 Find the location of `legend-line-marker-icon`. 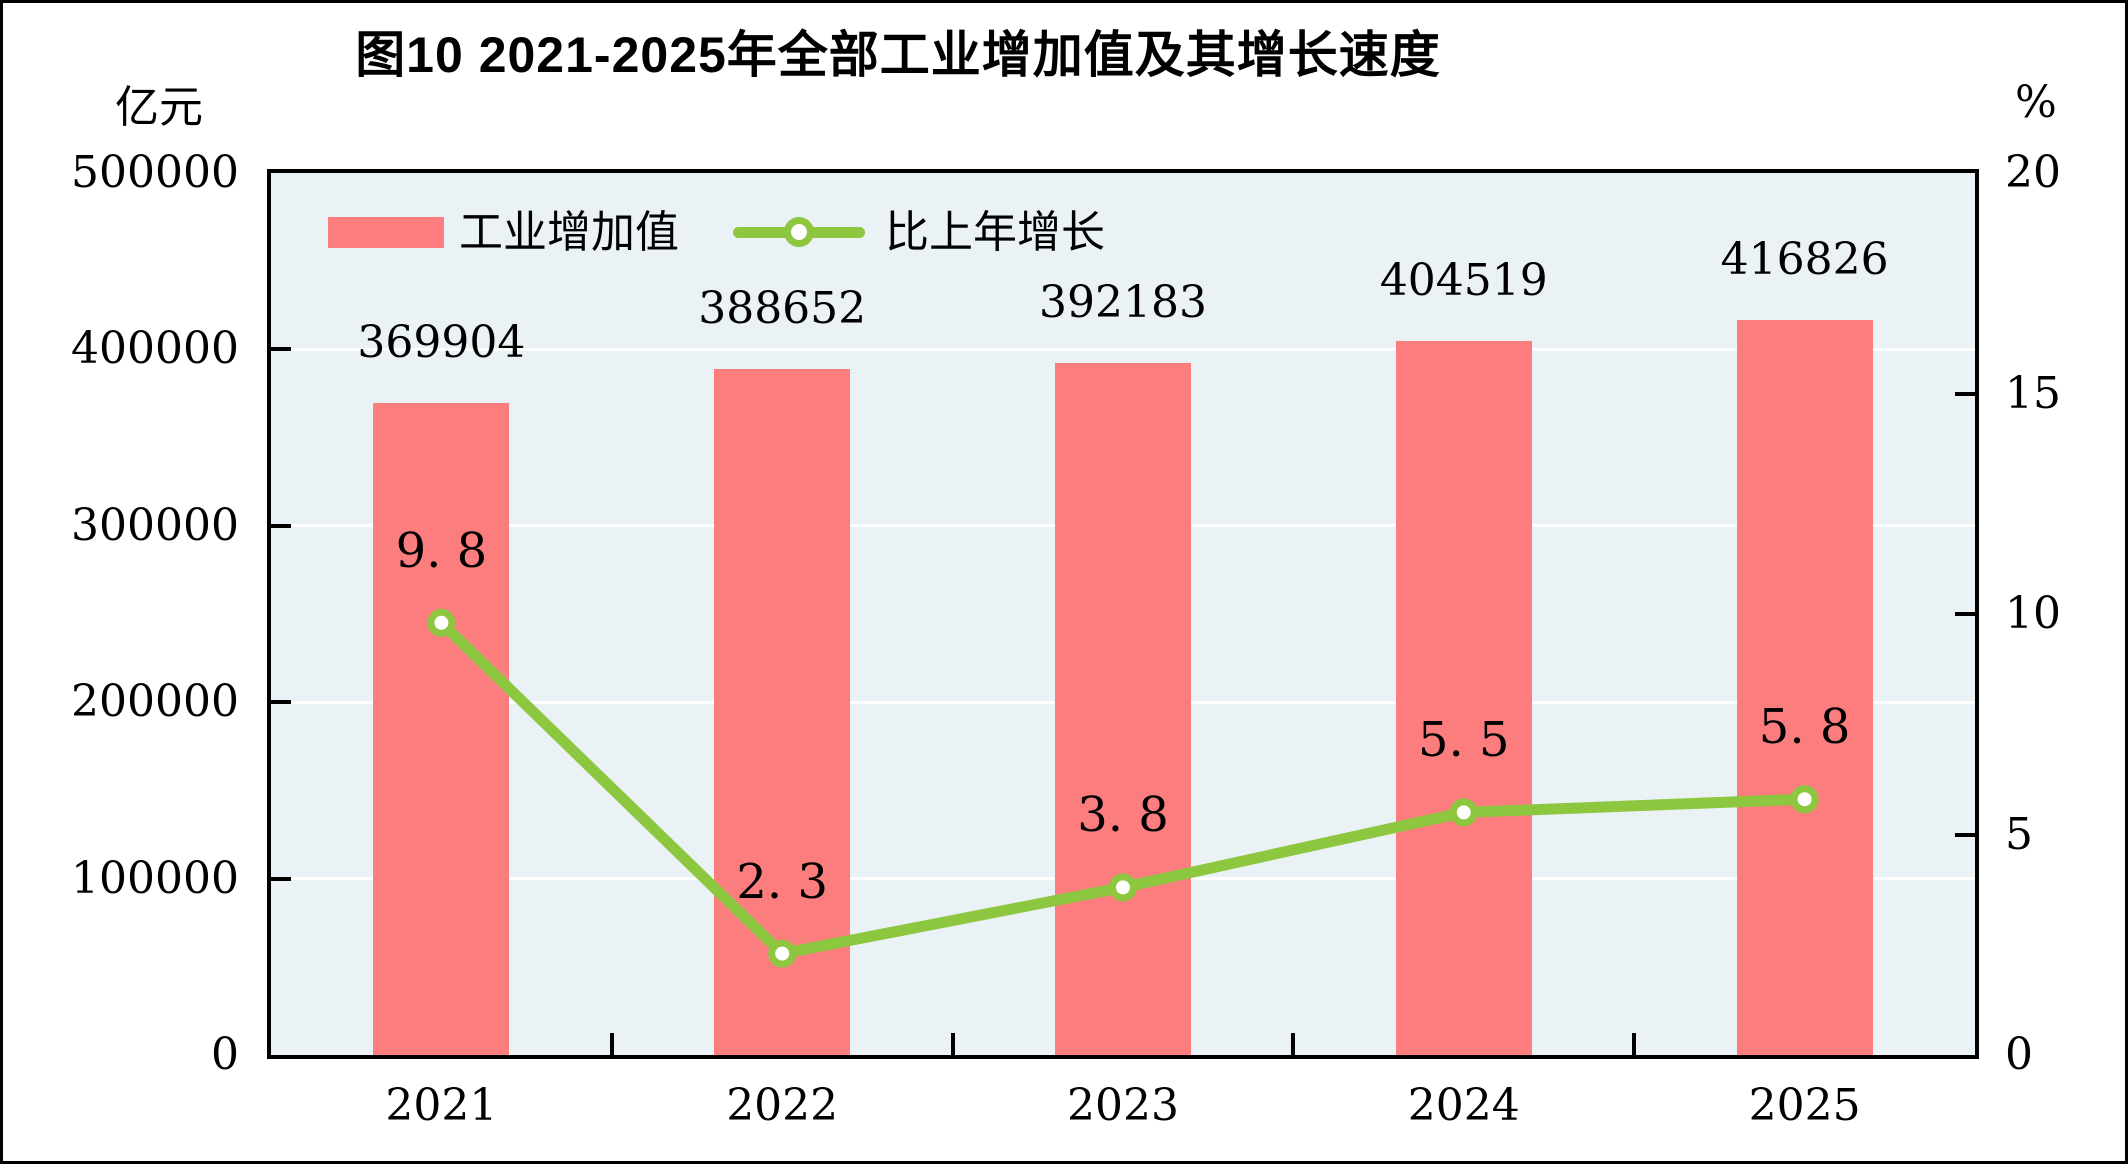

legend-line-marker-icon is located at coordinates (799, 232).